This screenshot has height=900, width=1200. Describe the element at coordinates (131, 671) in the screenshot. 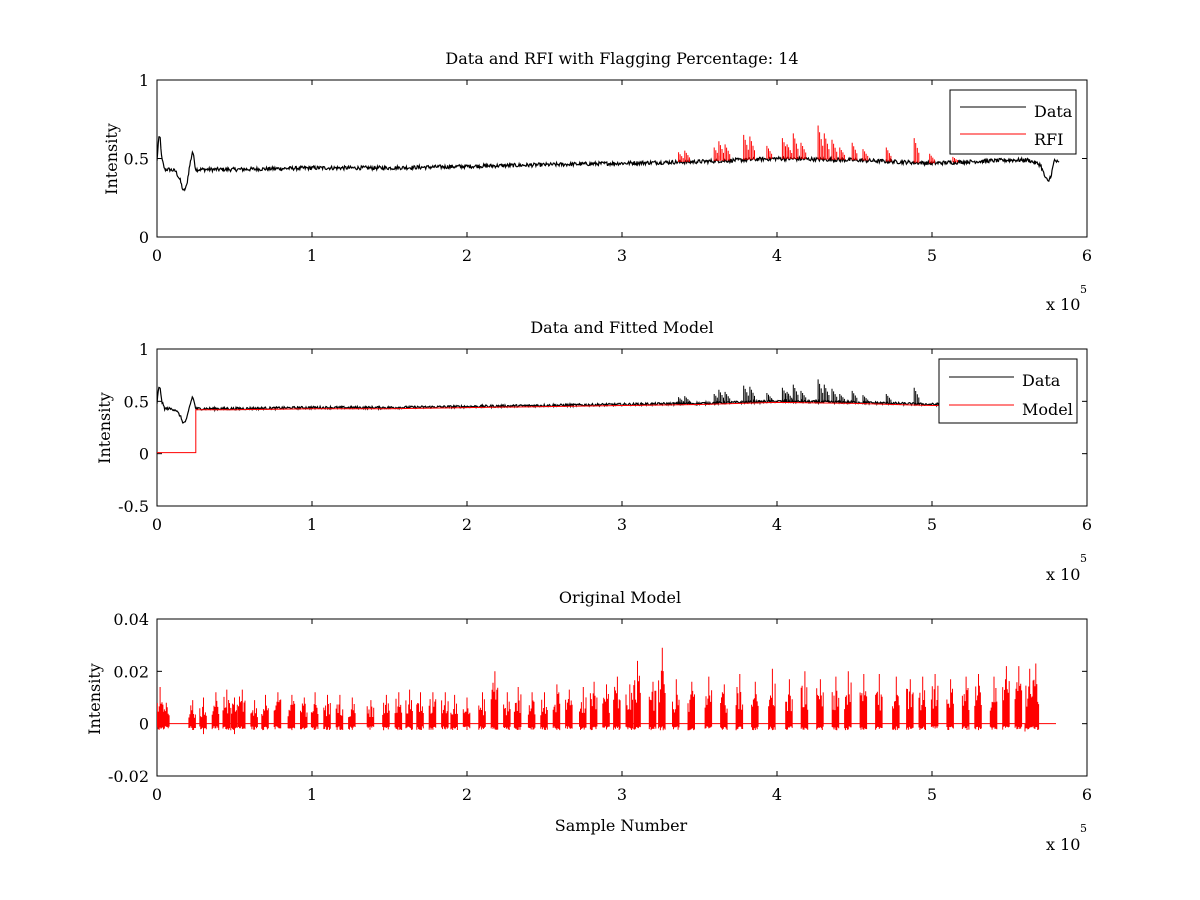

I see `y-tick-label: 0.02` at that location.